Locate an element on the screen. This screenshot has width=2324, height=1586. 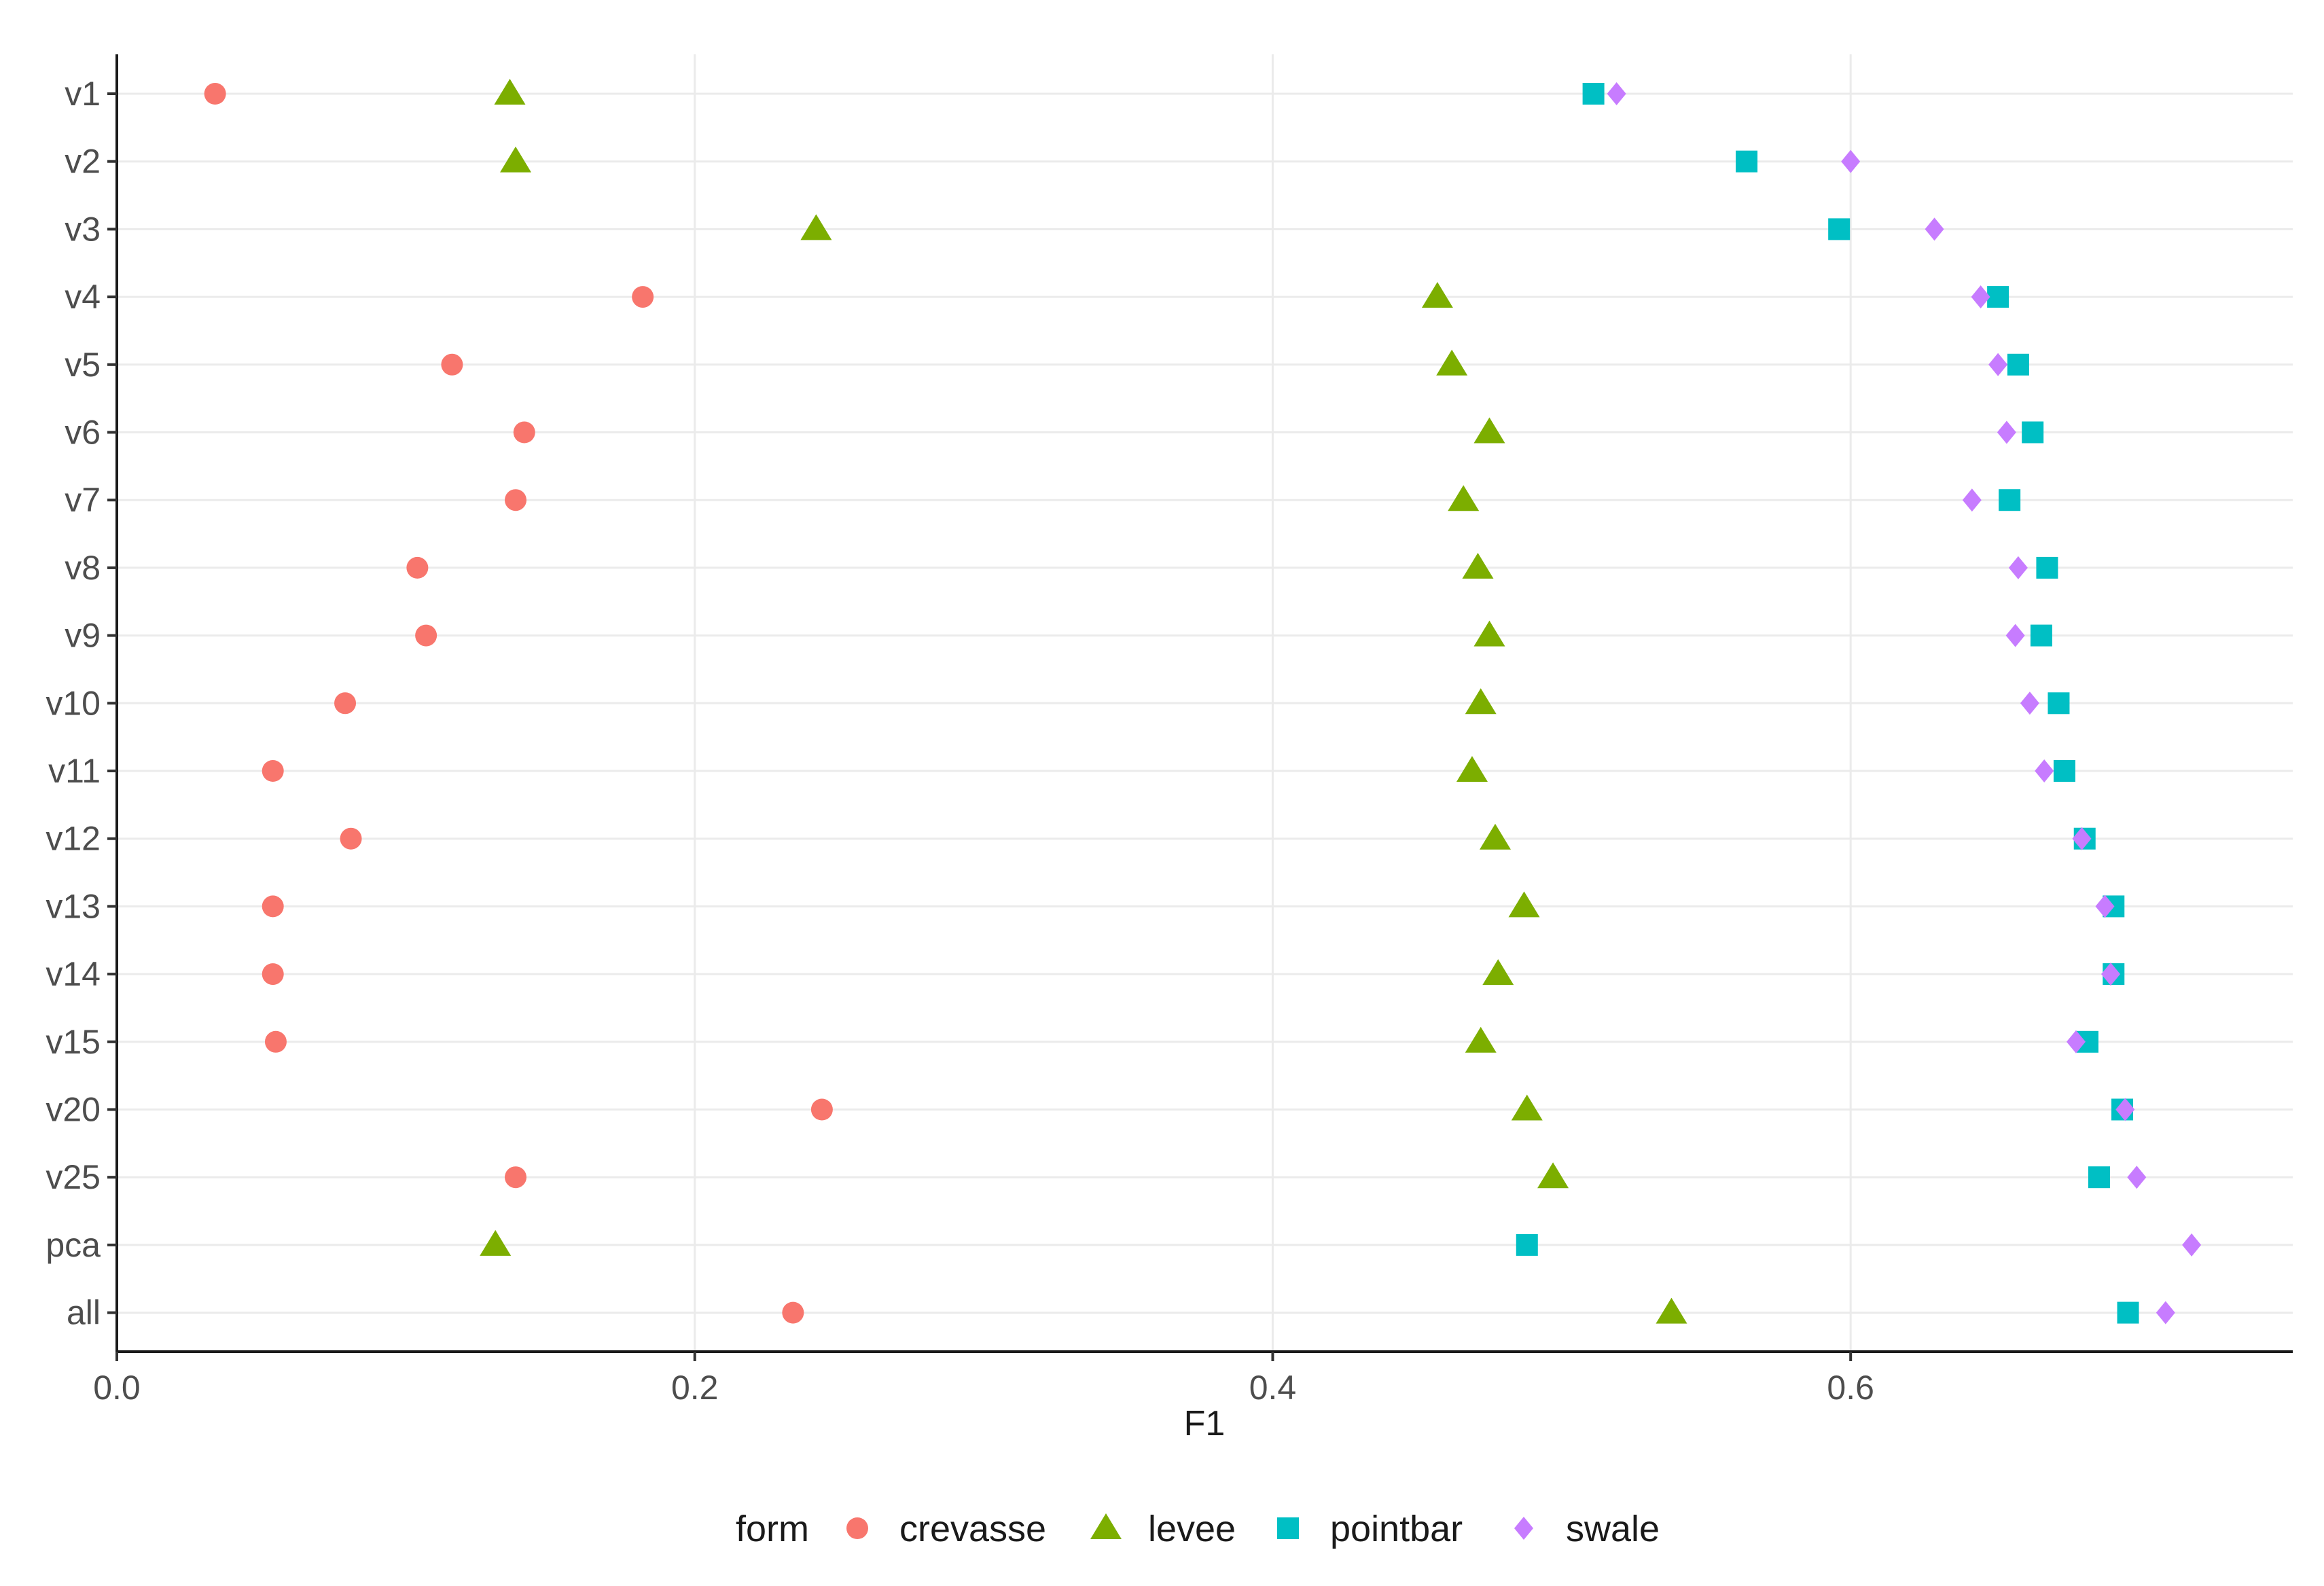
point-crevasse-v25 is located at coordinates (516, 1178).